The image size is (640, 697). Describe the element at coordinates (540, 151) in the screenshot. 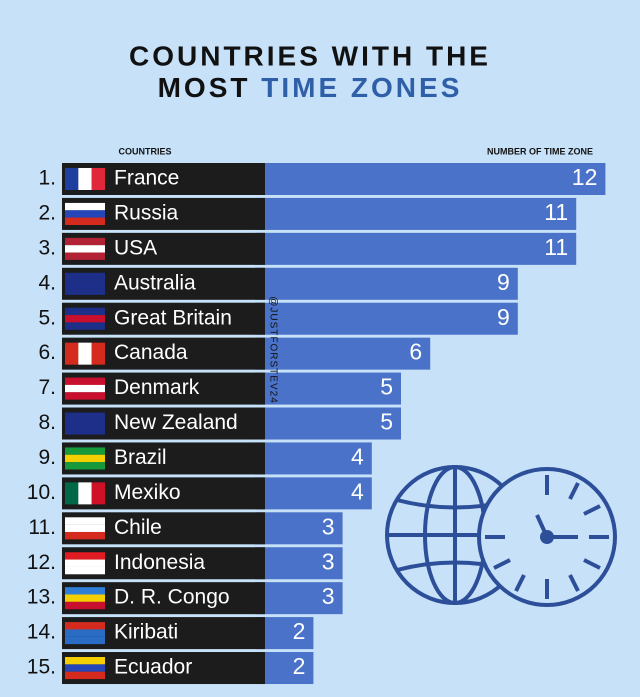

I see `value-header: NUMBER OF TIME ZONE` at that location.